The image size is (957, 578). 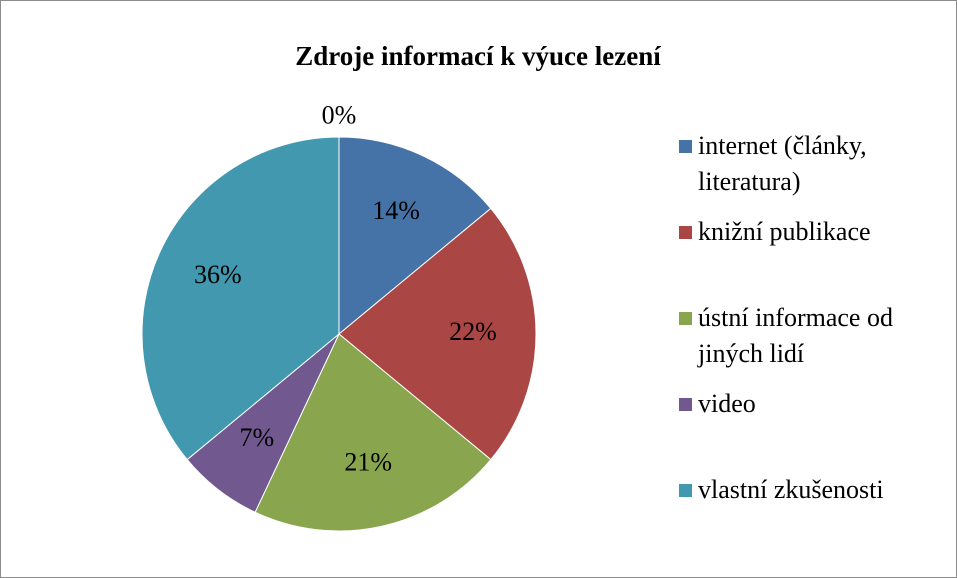 I want to click on data-label: 7%, so click(x=257, y=437).